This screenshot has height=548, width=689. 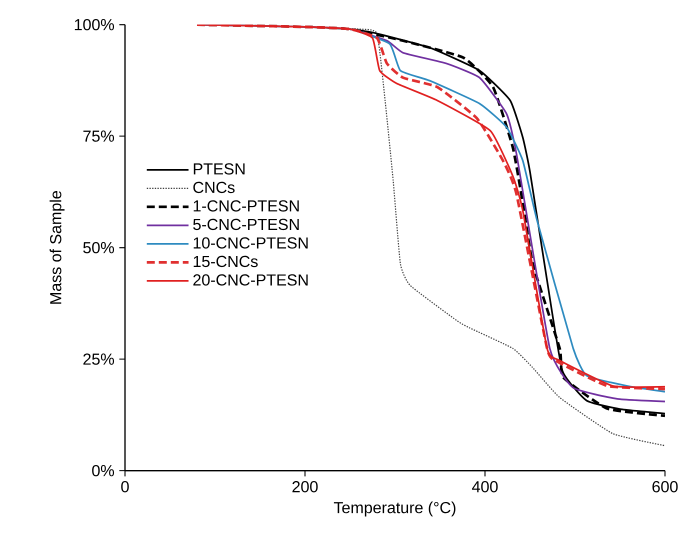 I want to click on legend-label: 5-CNC-PTESN, so click(x=246, y=224).